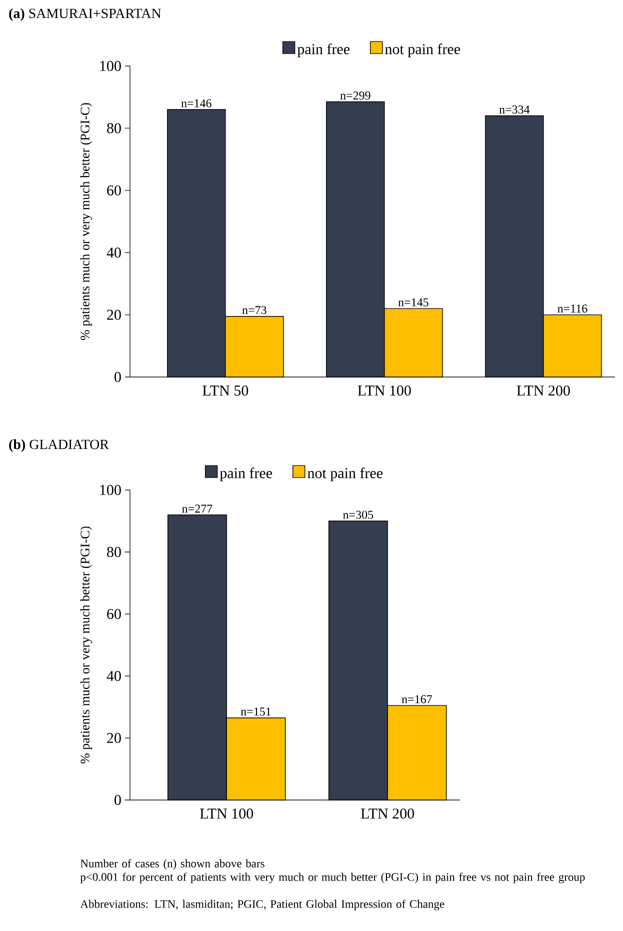 This screenshot has width=623, height=931. What do you see at coordinates (332, 878) in the screenshot?
I see `text: p<0.001 for percent of patients with very much or much better (PGI-C) in pain free vs not pain free group` at bounding box center [332, 878].